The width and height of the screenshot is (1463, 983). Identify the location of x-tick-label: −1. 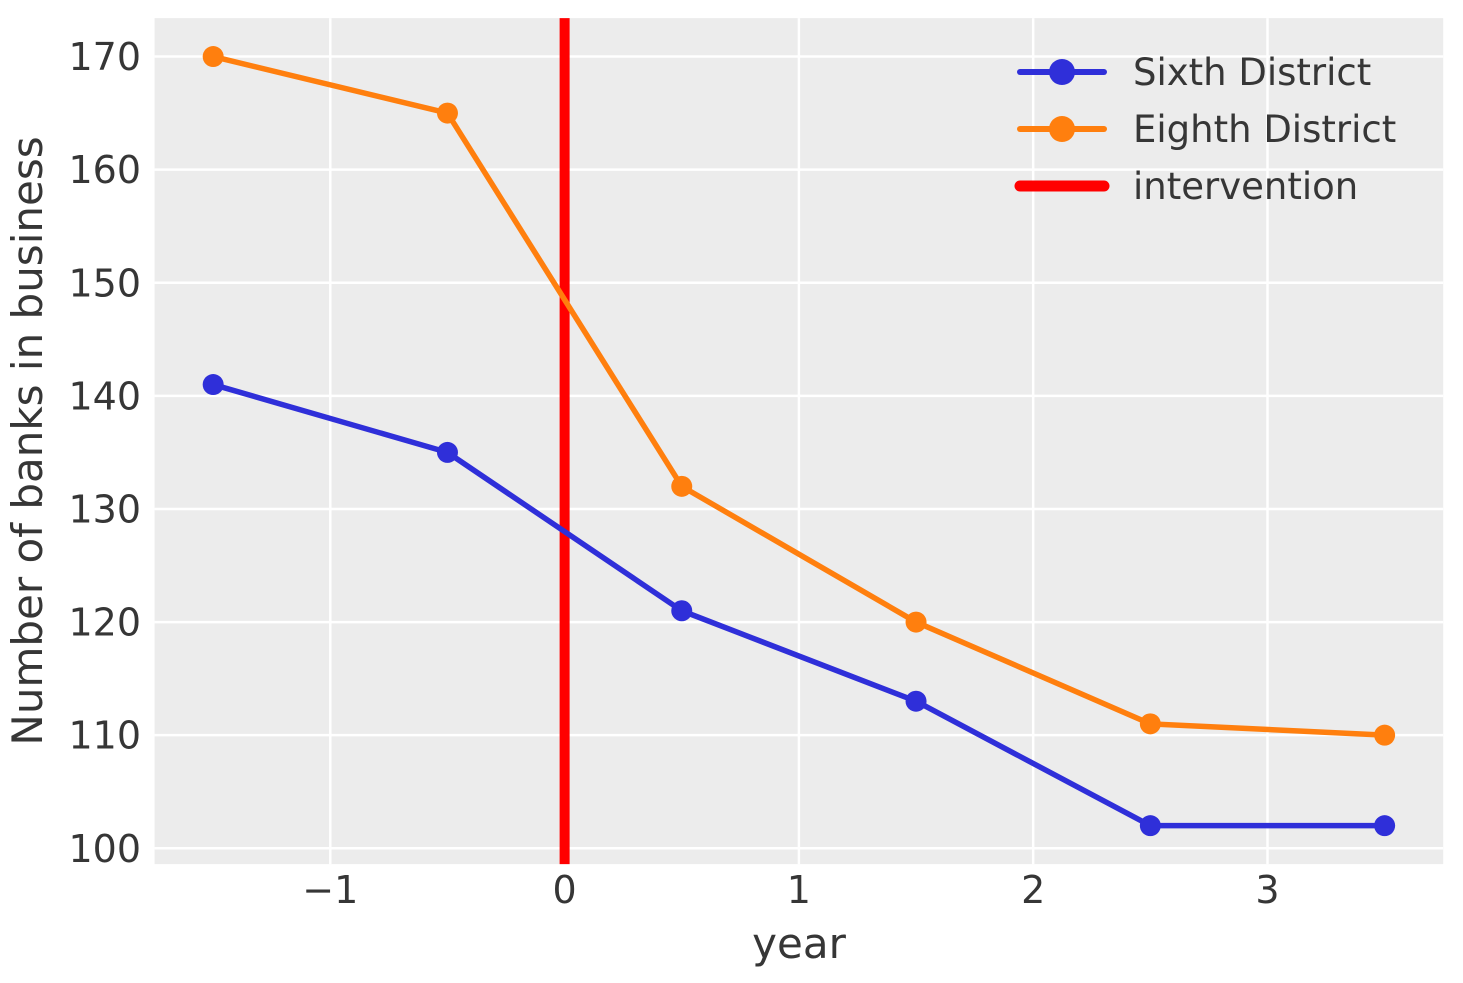
(330, 890).